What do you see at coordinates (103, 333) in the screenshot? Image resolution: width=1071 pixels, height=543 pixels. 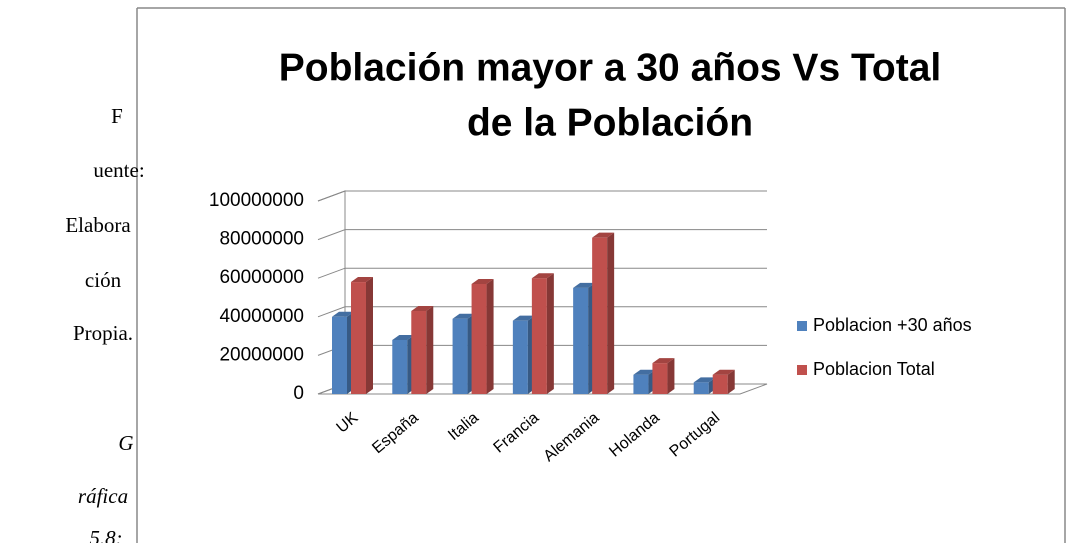 I see `margin-text: Propia.` at bounding box center [103, 333].